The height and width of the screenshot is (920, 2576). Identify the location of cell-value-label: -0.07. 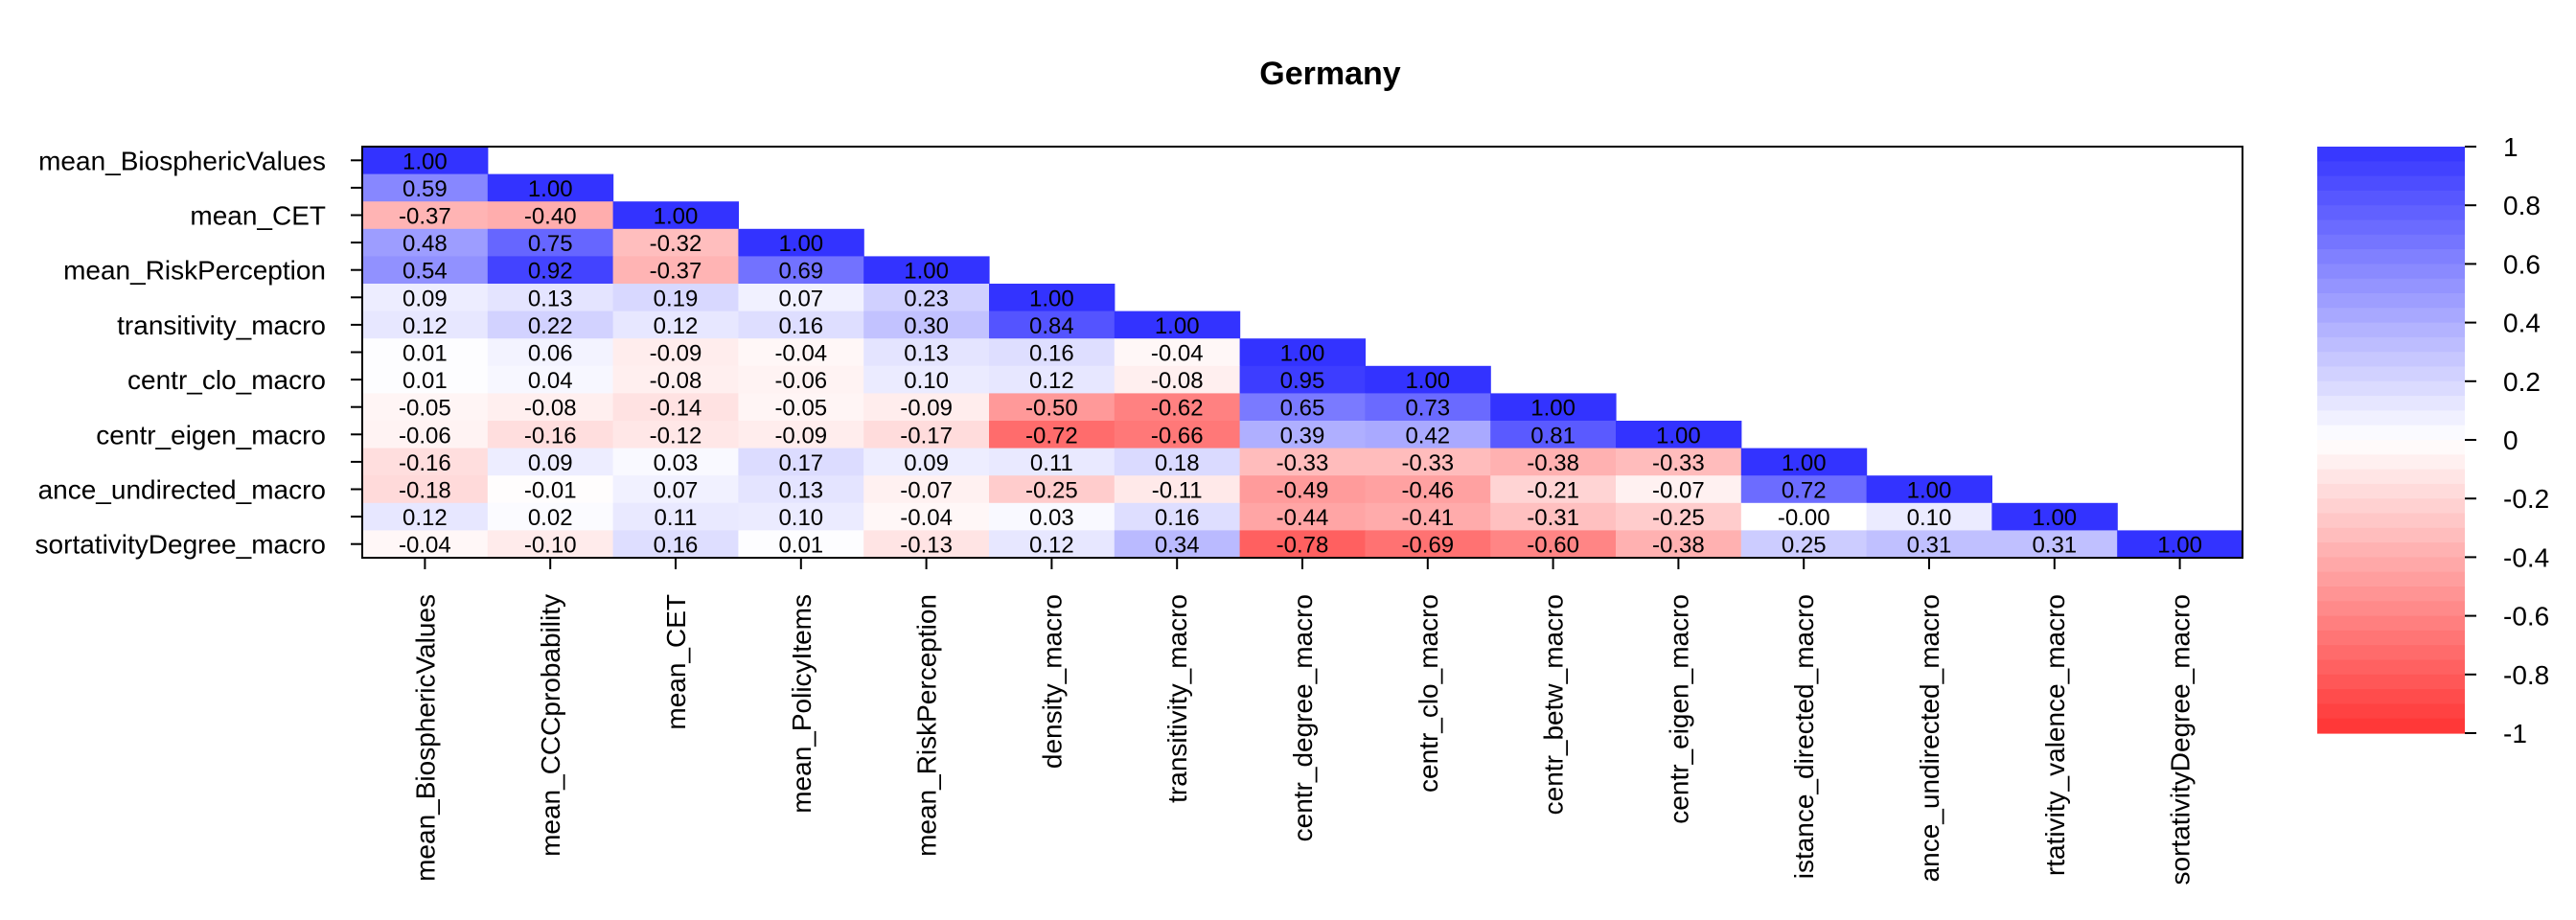
(926, 491).